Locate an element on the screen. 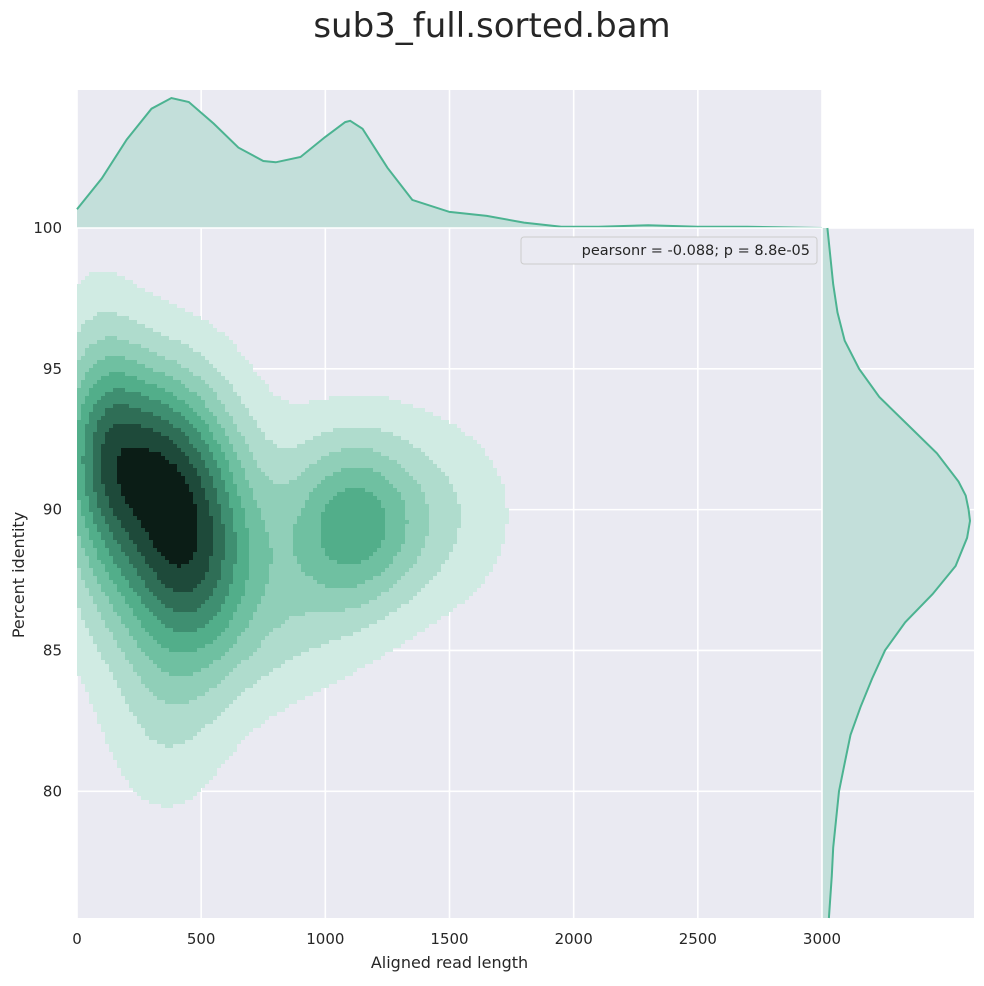 This screenshot has height=986, width=984. x-tick-label: 2000 is located at coordinates (574, 939).